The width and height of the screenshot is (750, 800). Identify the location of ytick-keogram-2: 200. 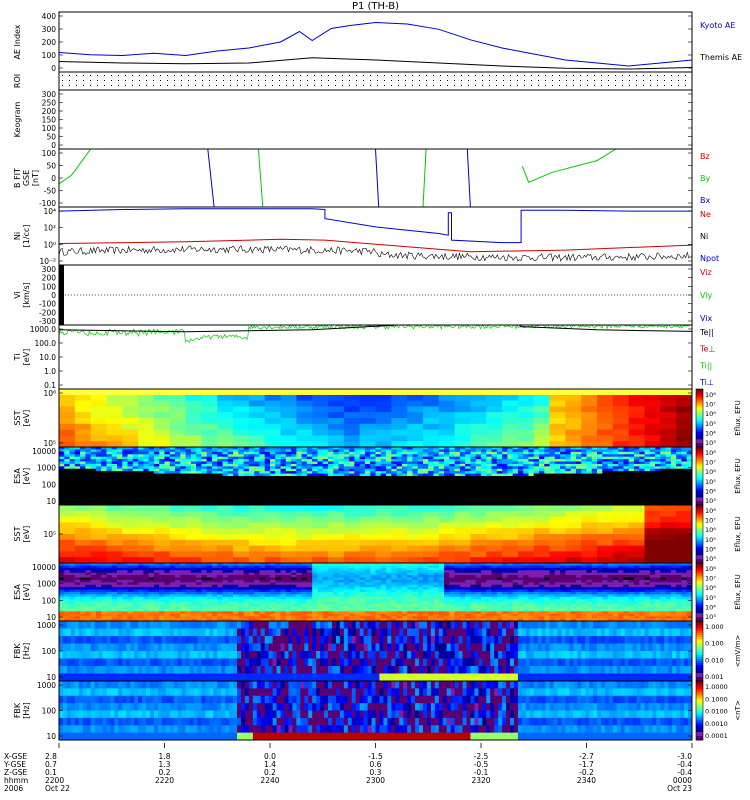
(49, 111).